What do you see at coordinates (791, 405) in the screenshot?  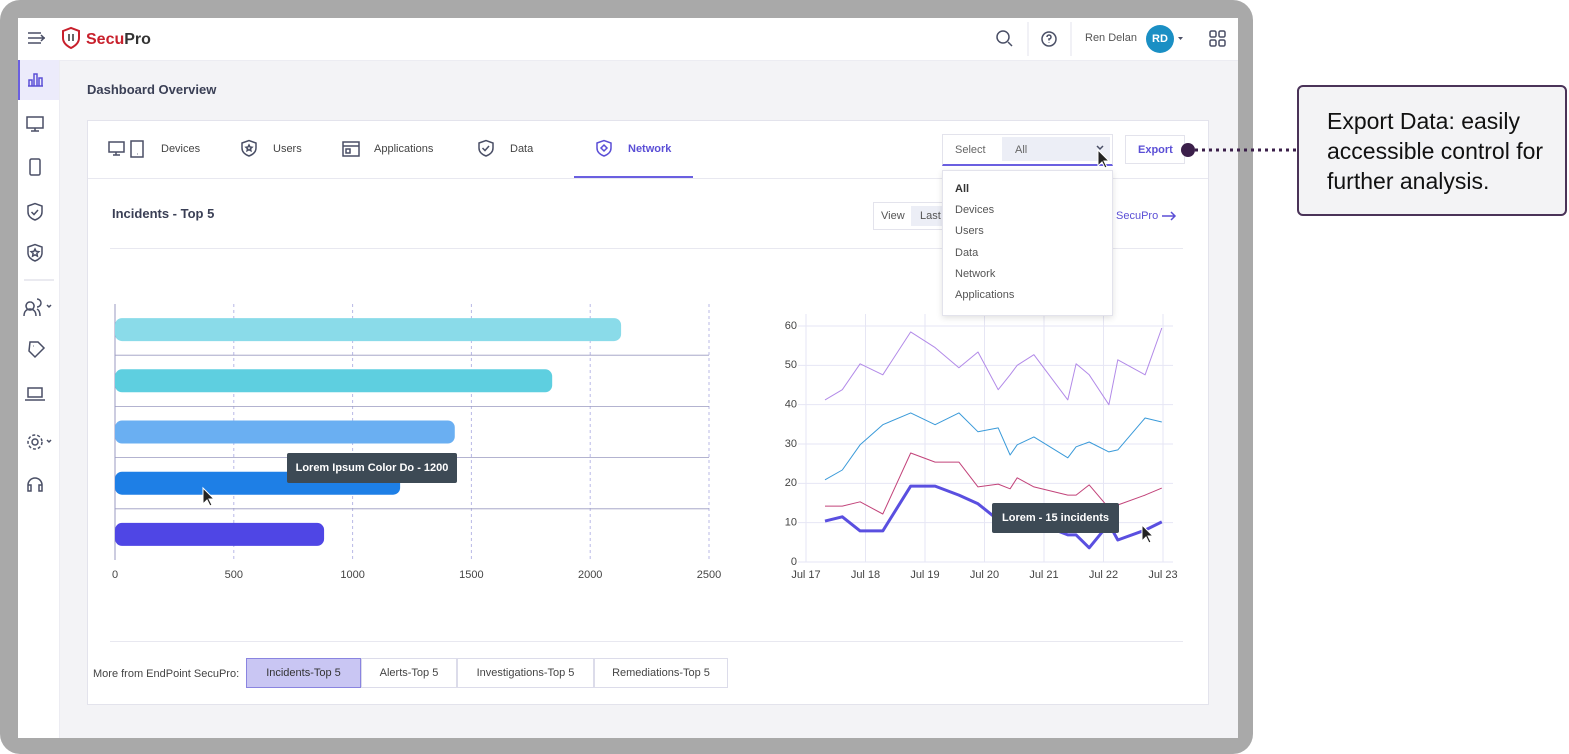 I see `y-tick-label: 40` at bounding box center [791, 405].